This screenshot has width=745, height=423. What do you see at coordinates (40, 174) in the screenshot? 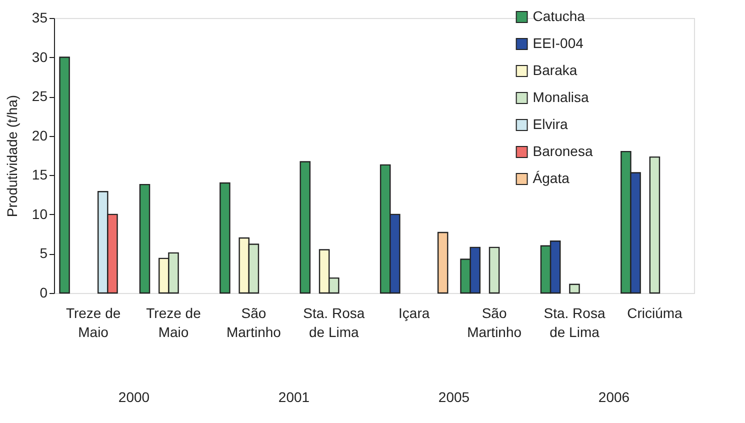
I see `y-tick-label: 15` at bounding box center [40, 174].